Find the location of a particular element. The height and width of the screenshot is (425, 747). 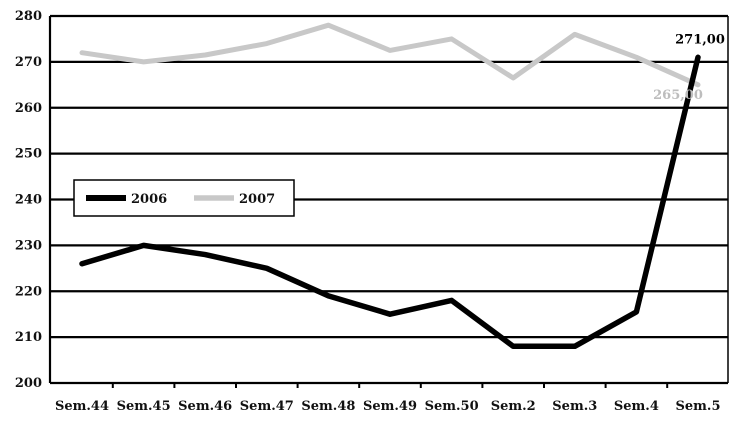

y-tick-label: 210 is located at coordinates (28, 337).